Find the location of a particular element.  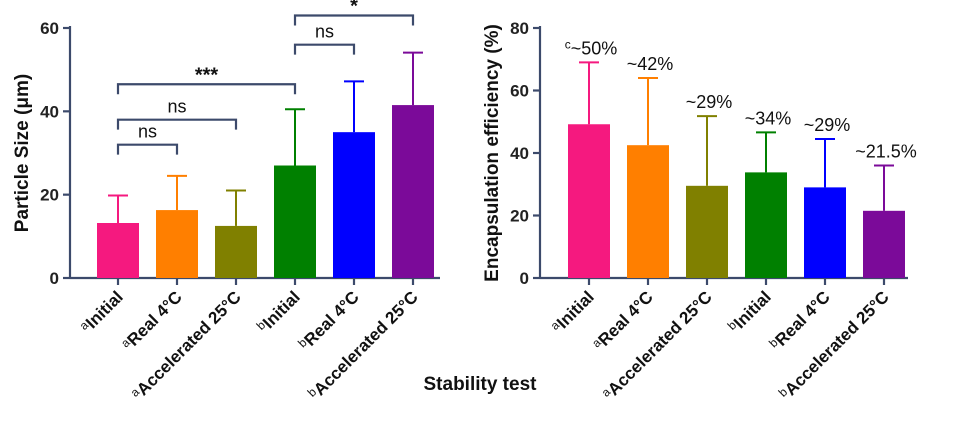

y-tick-label: 80 is located at coordinates (519, 28).